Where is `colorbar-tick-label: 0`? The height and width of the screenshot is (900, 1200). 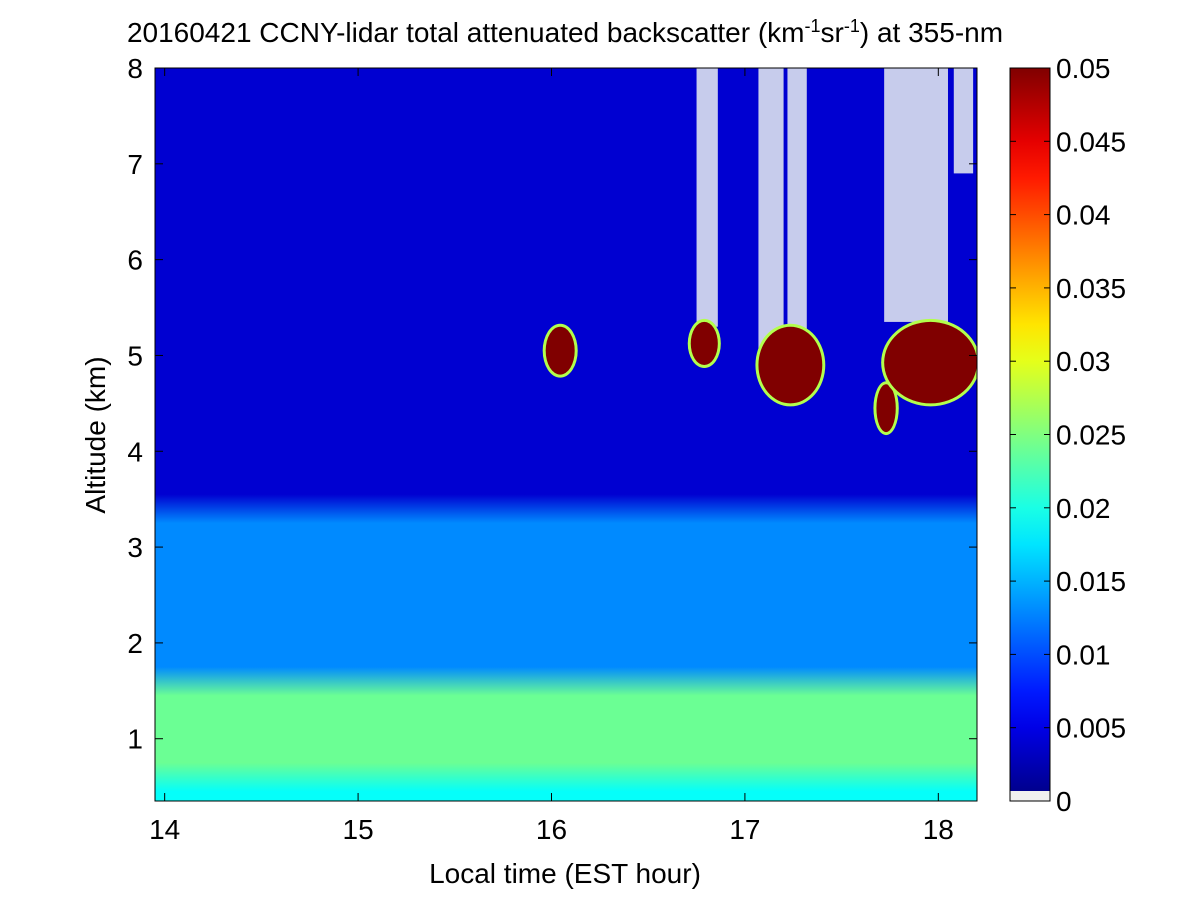
colorbar-tick-label: 0 is located at coordinates (1064, 801).